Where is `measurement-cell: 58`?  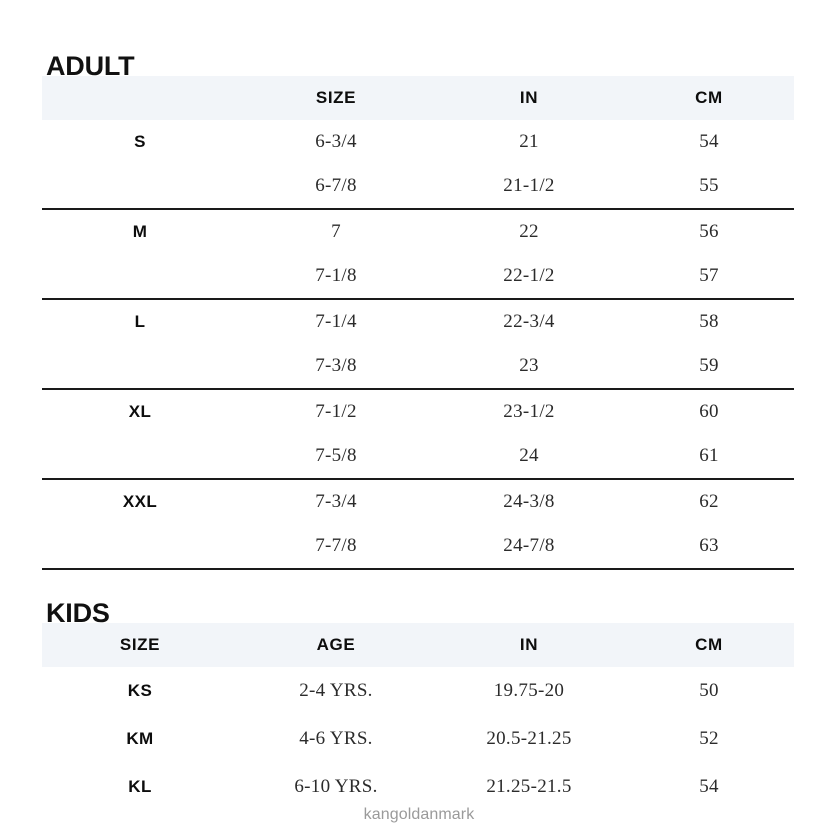
measurement-cell: 58 is located at coordinates (709, 321).